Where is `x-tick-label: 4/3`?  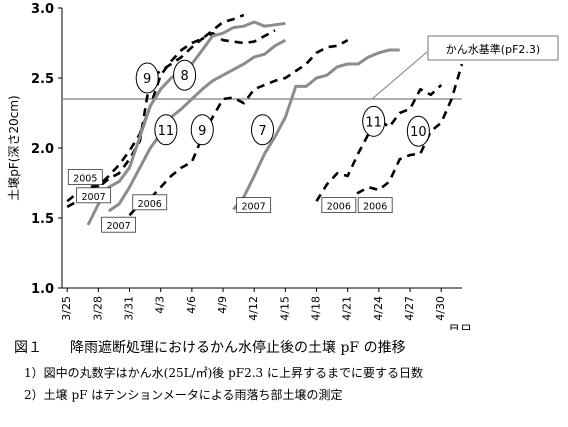 x-tick-label: 4/3 is located at coordinates (160, 305).